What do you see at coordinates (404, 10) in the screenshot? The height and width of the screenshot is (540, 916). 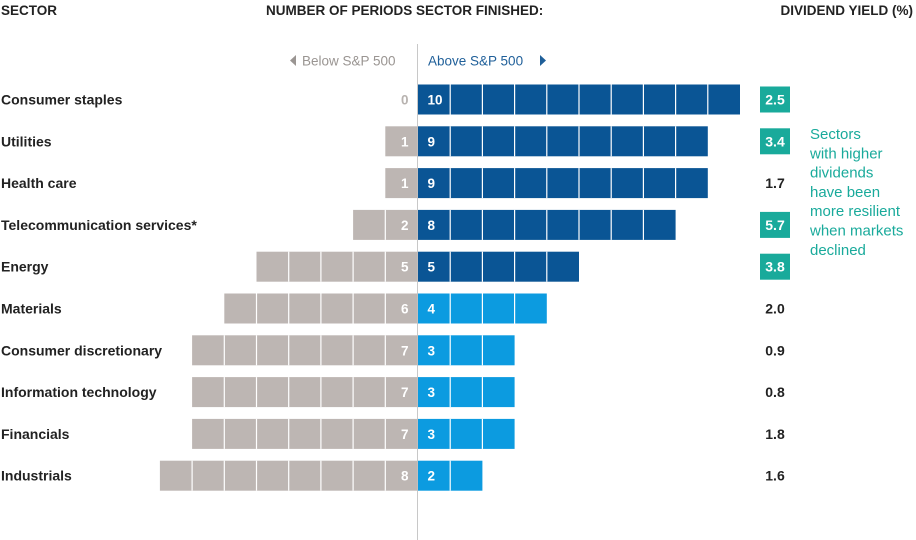 I see `header-periods: NUMBER OF PERIODS SECTOR FINISHED:` at bounding box center [404, 10].